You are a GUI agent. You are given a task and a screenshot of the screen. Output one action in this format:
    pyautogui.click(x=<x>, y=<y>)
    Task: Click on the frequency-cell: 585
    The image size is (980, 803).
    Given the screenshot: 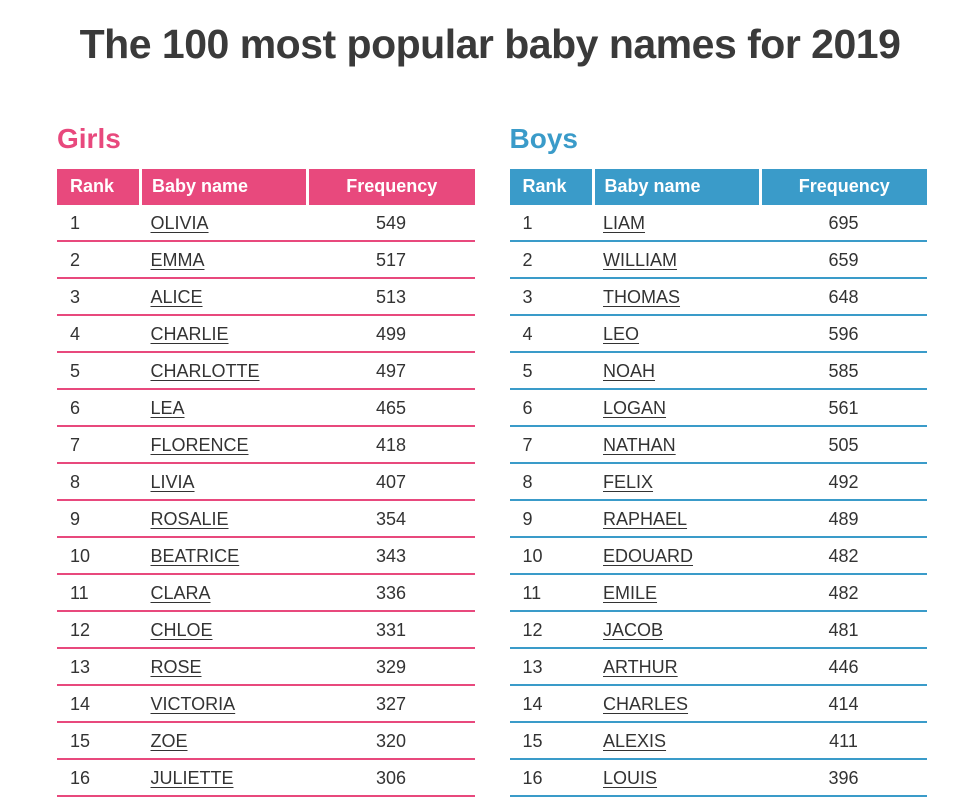 What is the action you would take?
    pyautogui.click(x=843, y=370)
    